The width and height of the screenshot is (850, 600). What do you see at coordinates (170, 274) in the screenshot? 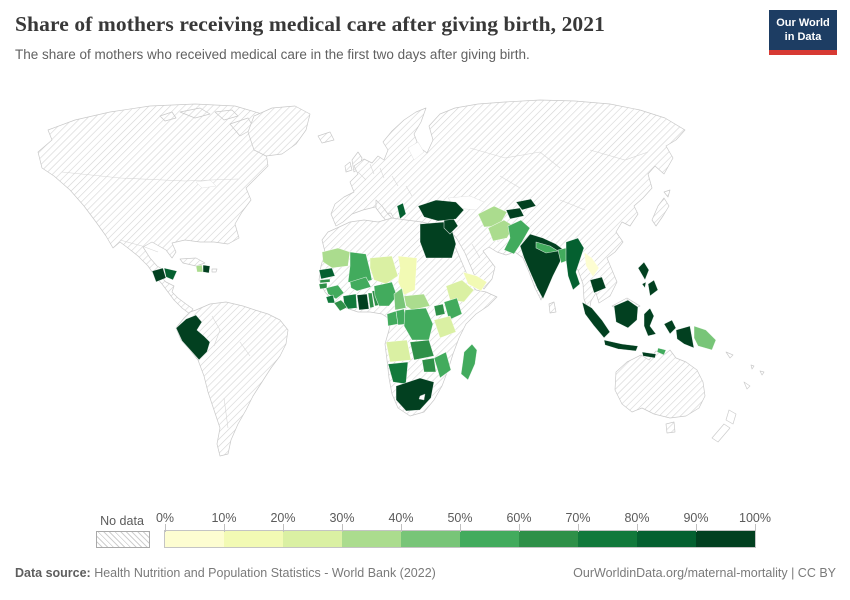
I see `country-honduras` at bounding box center [170, 274].